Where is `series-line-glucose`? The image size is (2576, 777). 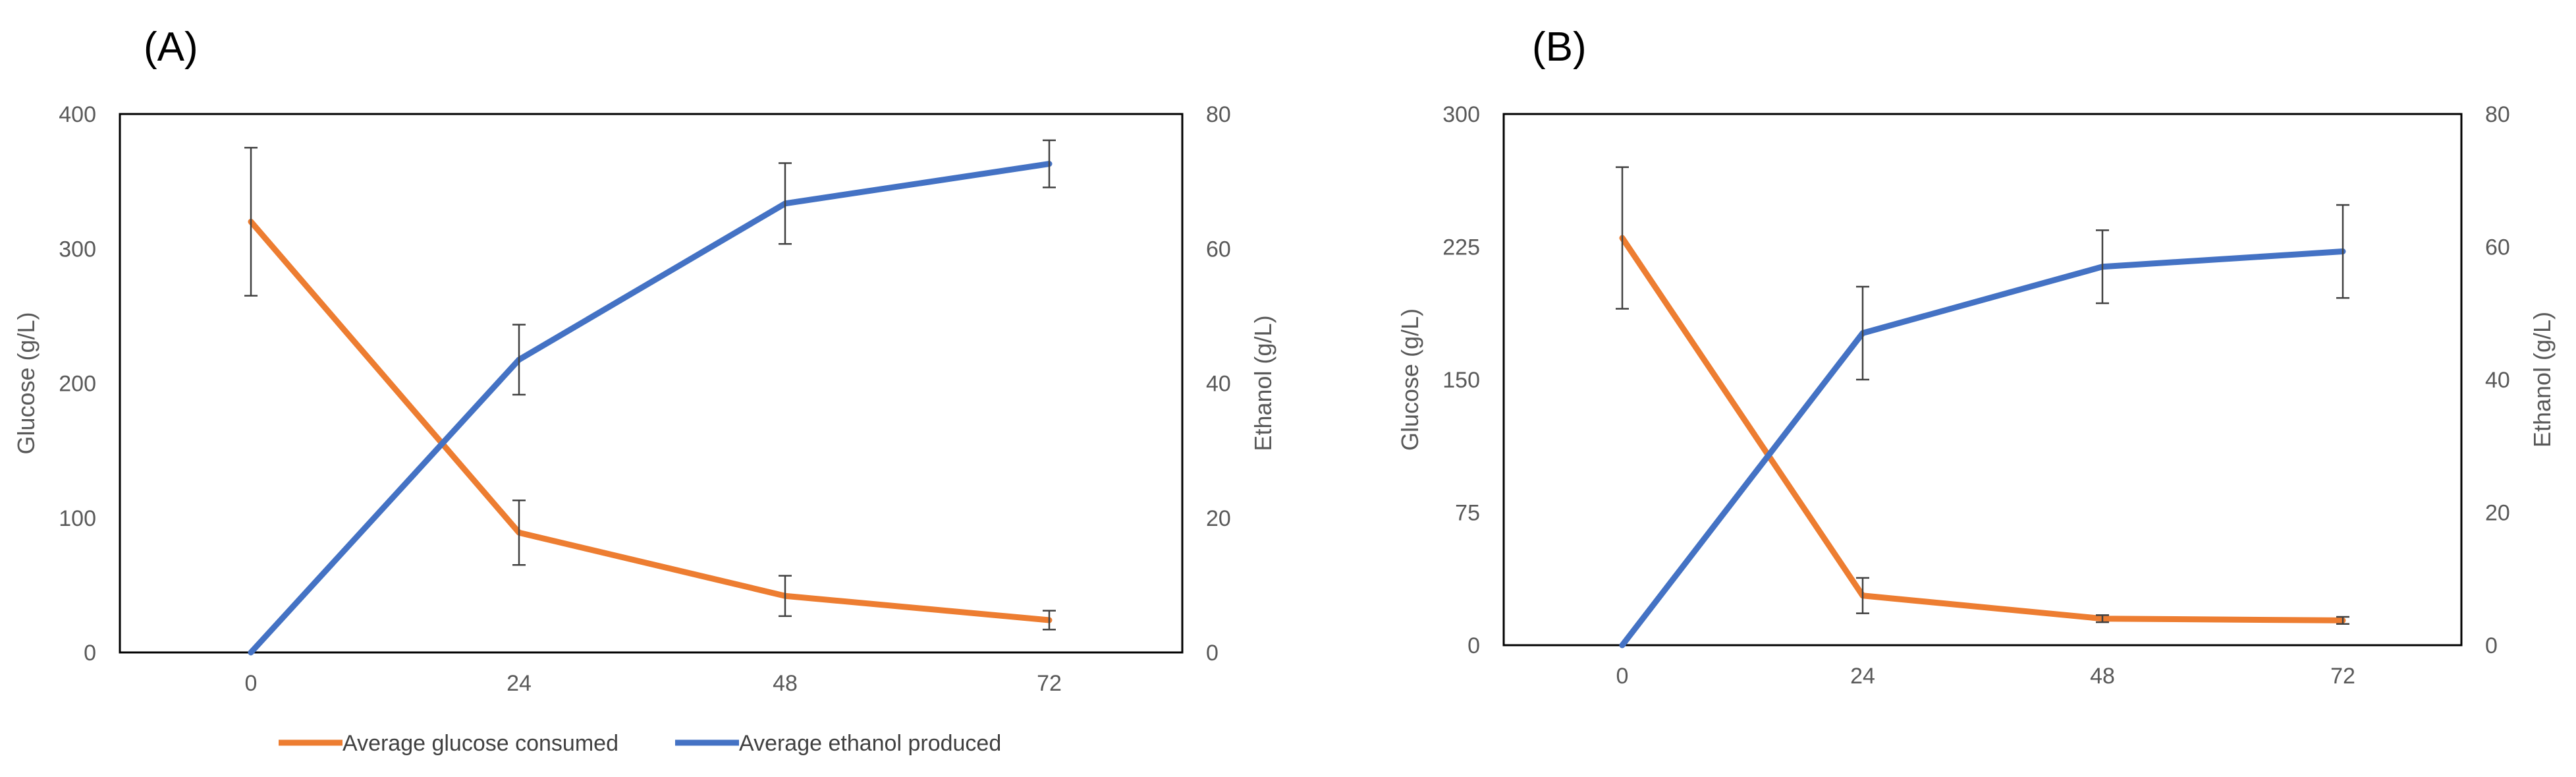
series-line-glucose is located at coordinates (1982, 429).